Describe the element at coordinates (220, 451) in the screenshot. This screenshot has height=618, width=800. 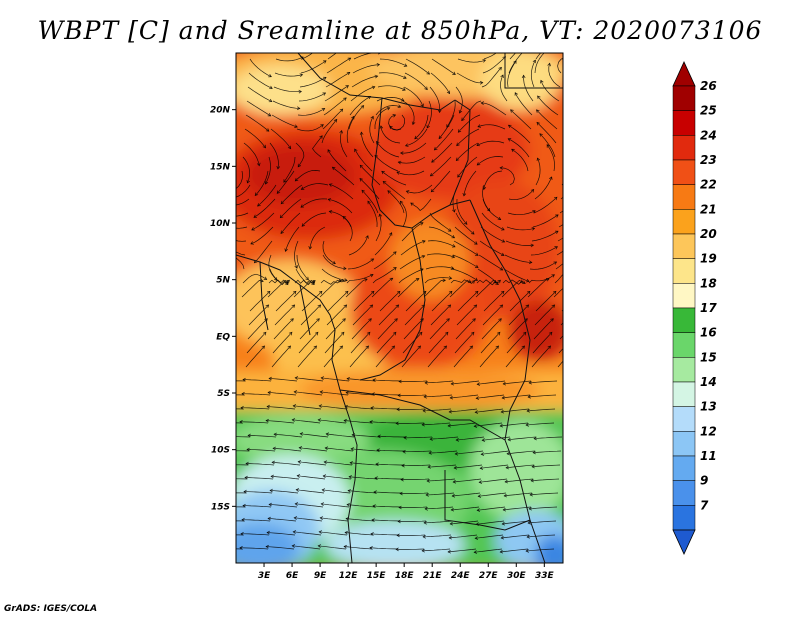
I see `lat-tick-label: 10S` at that location.